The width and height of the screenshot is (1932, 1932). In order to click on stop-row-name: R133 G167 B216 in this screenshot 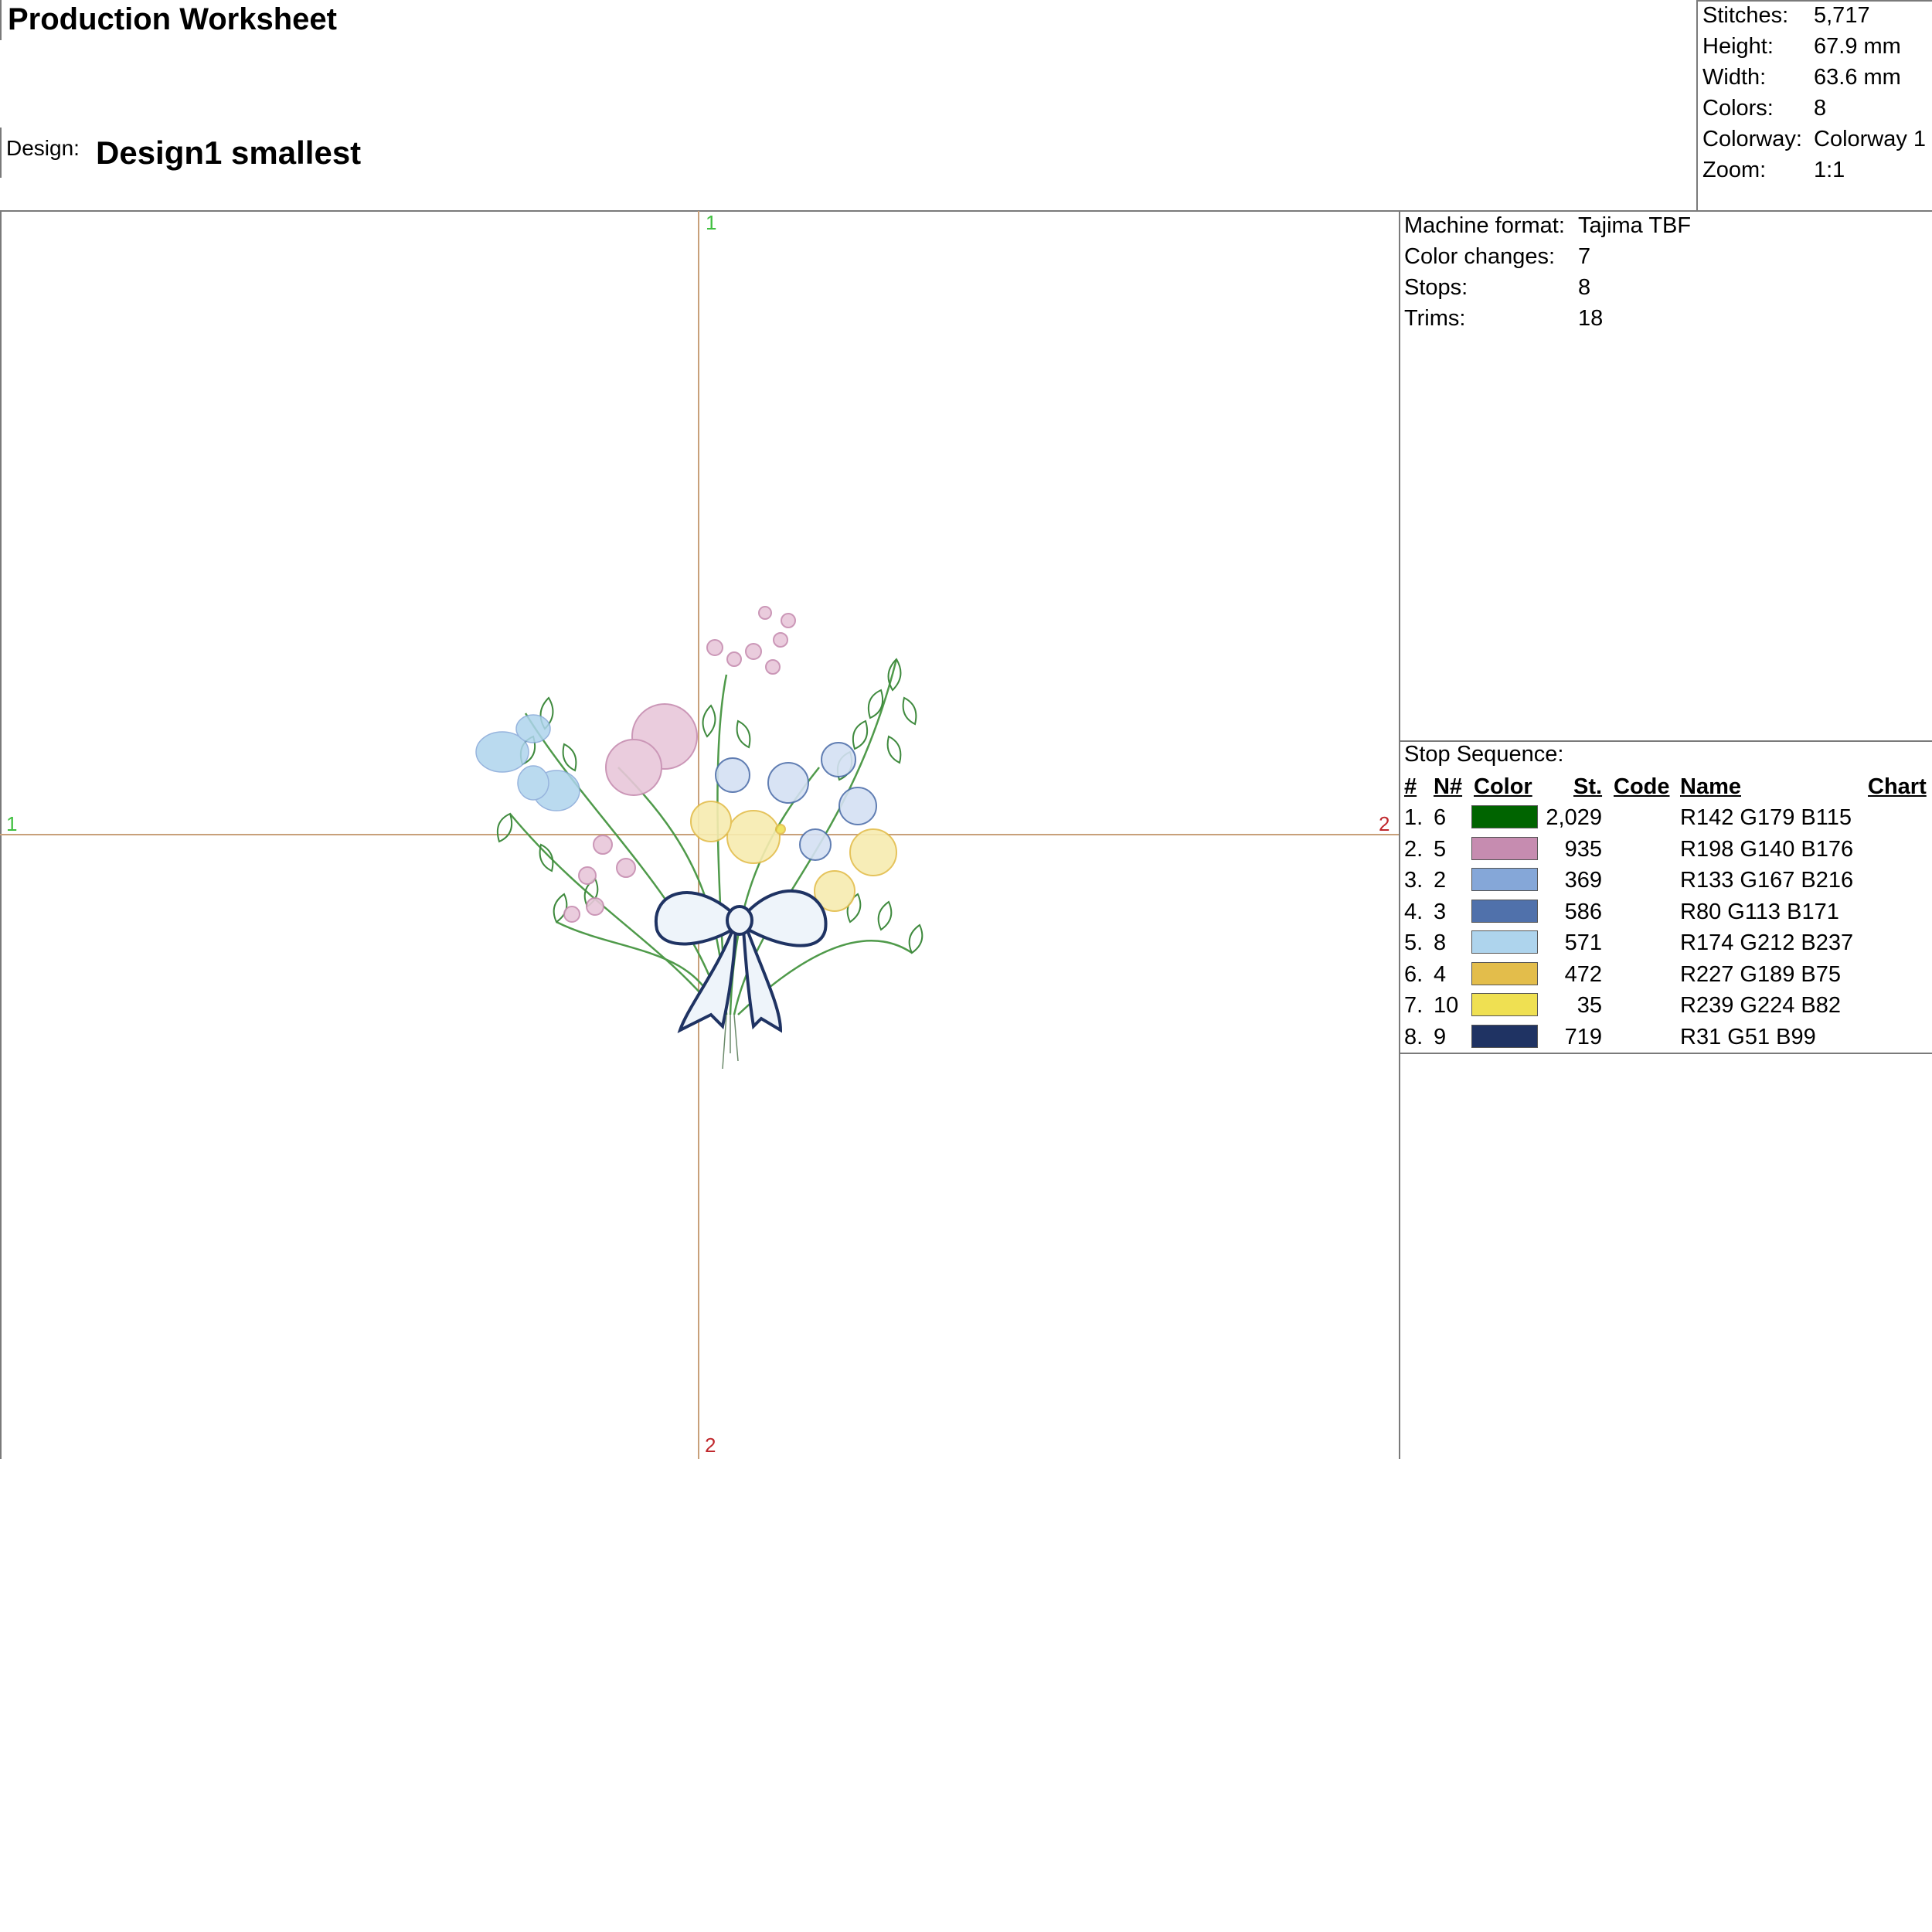, I will do `click(1767, 880)`.